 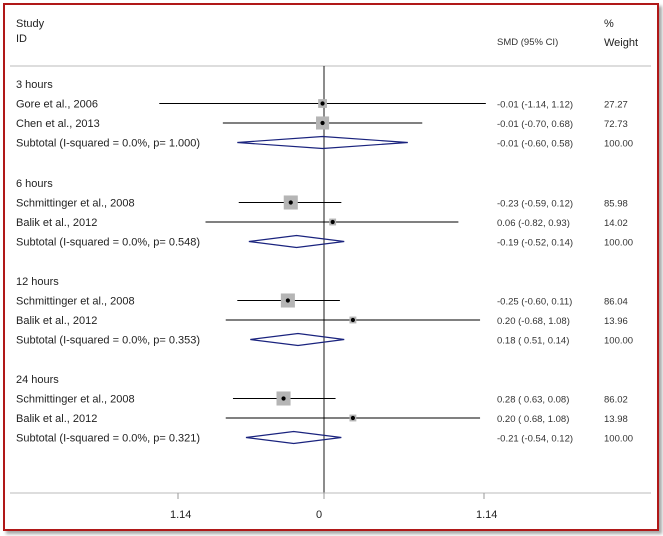 I want to click on effect-ci: 0.20 (-0.68, 1.08), so click(x=533, y=321).